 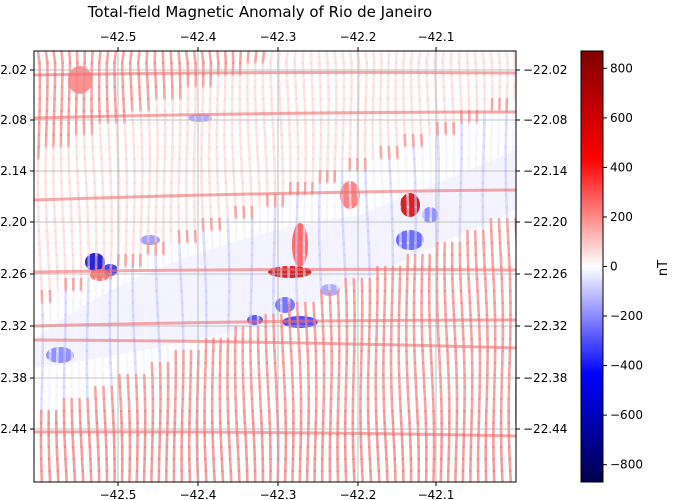 I want to click on lon-tick-label-top: −42.5, so click(x=118, y=37).